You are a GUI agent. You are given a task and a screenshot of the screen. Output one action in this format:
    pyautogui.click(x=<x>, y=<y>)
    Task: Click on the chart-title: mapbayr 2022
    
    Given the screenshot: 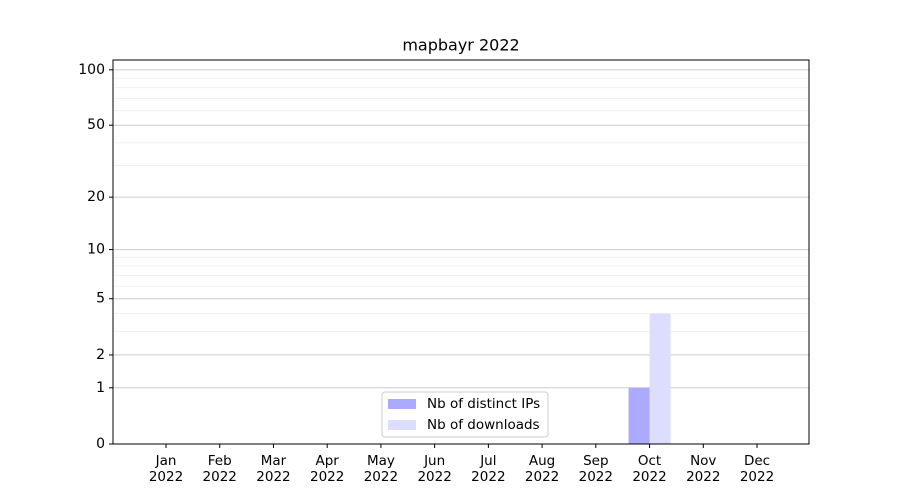 What is the action you would take?
    pyautogui.click(x=460, y=45)
    